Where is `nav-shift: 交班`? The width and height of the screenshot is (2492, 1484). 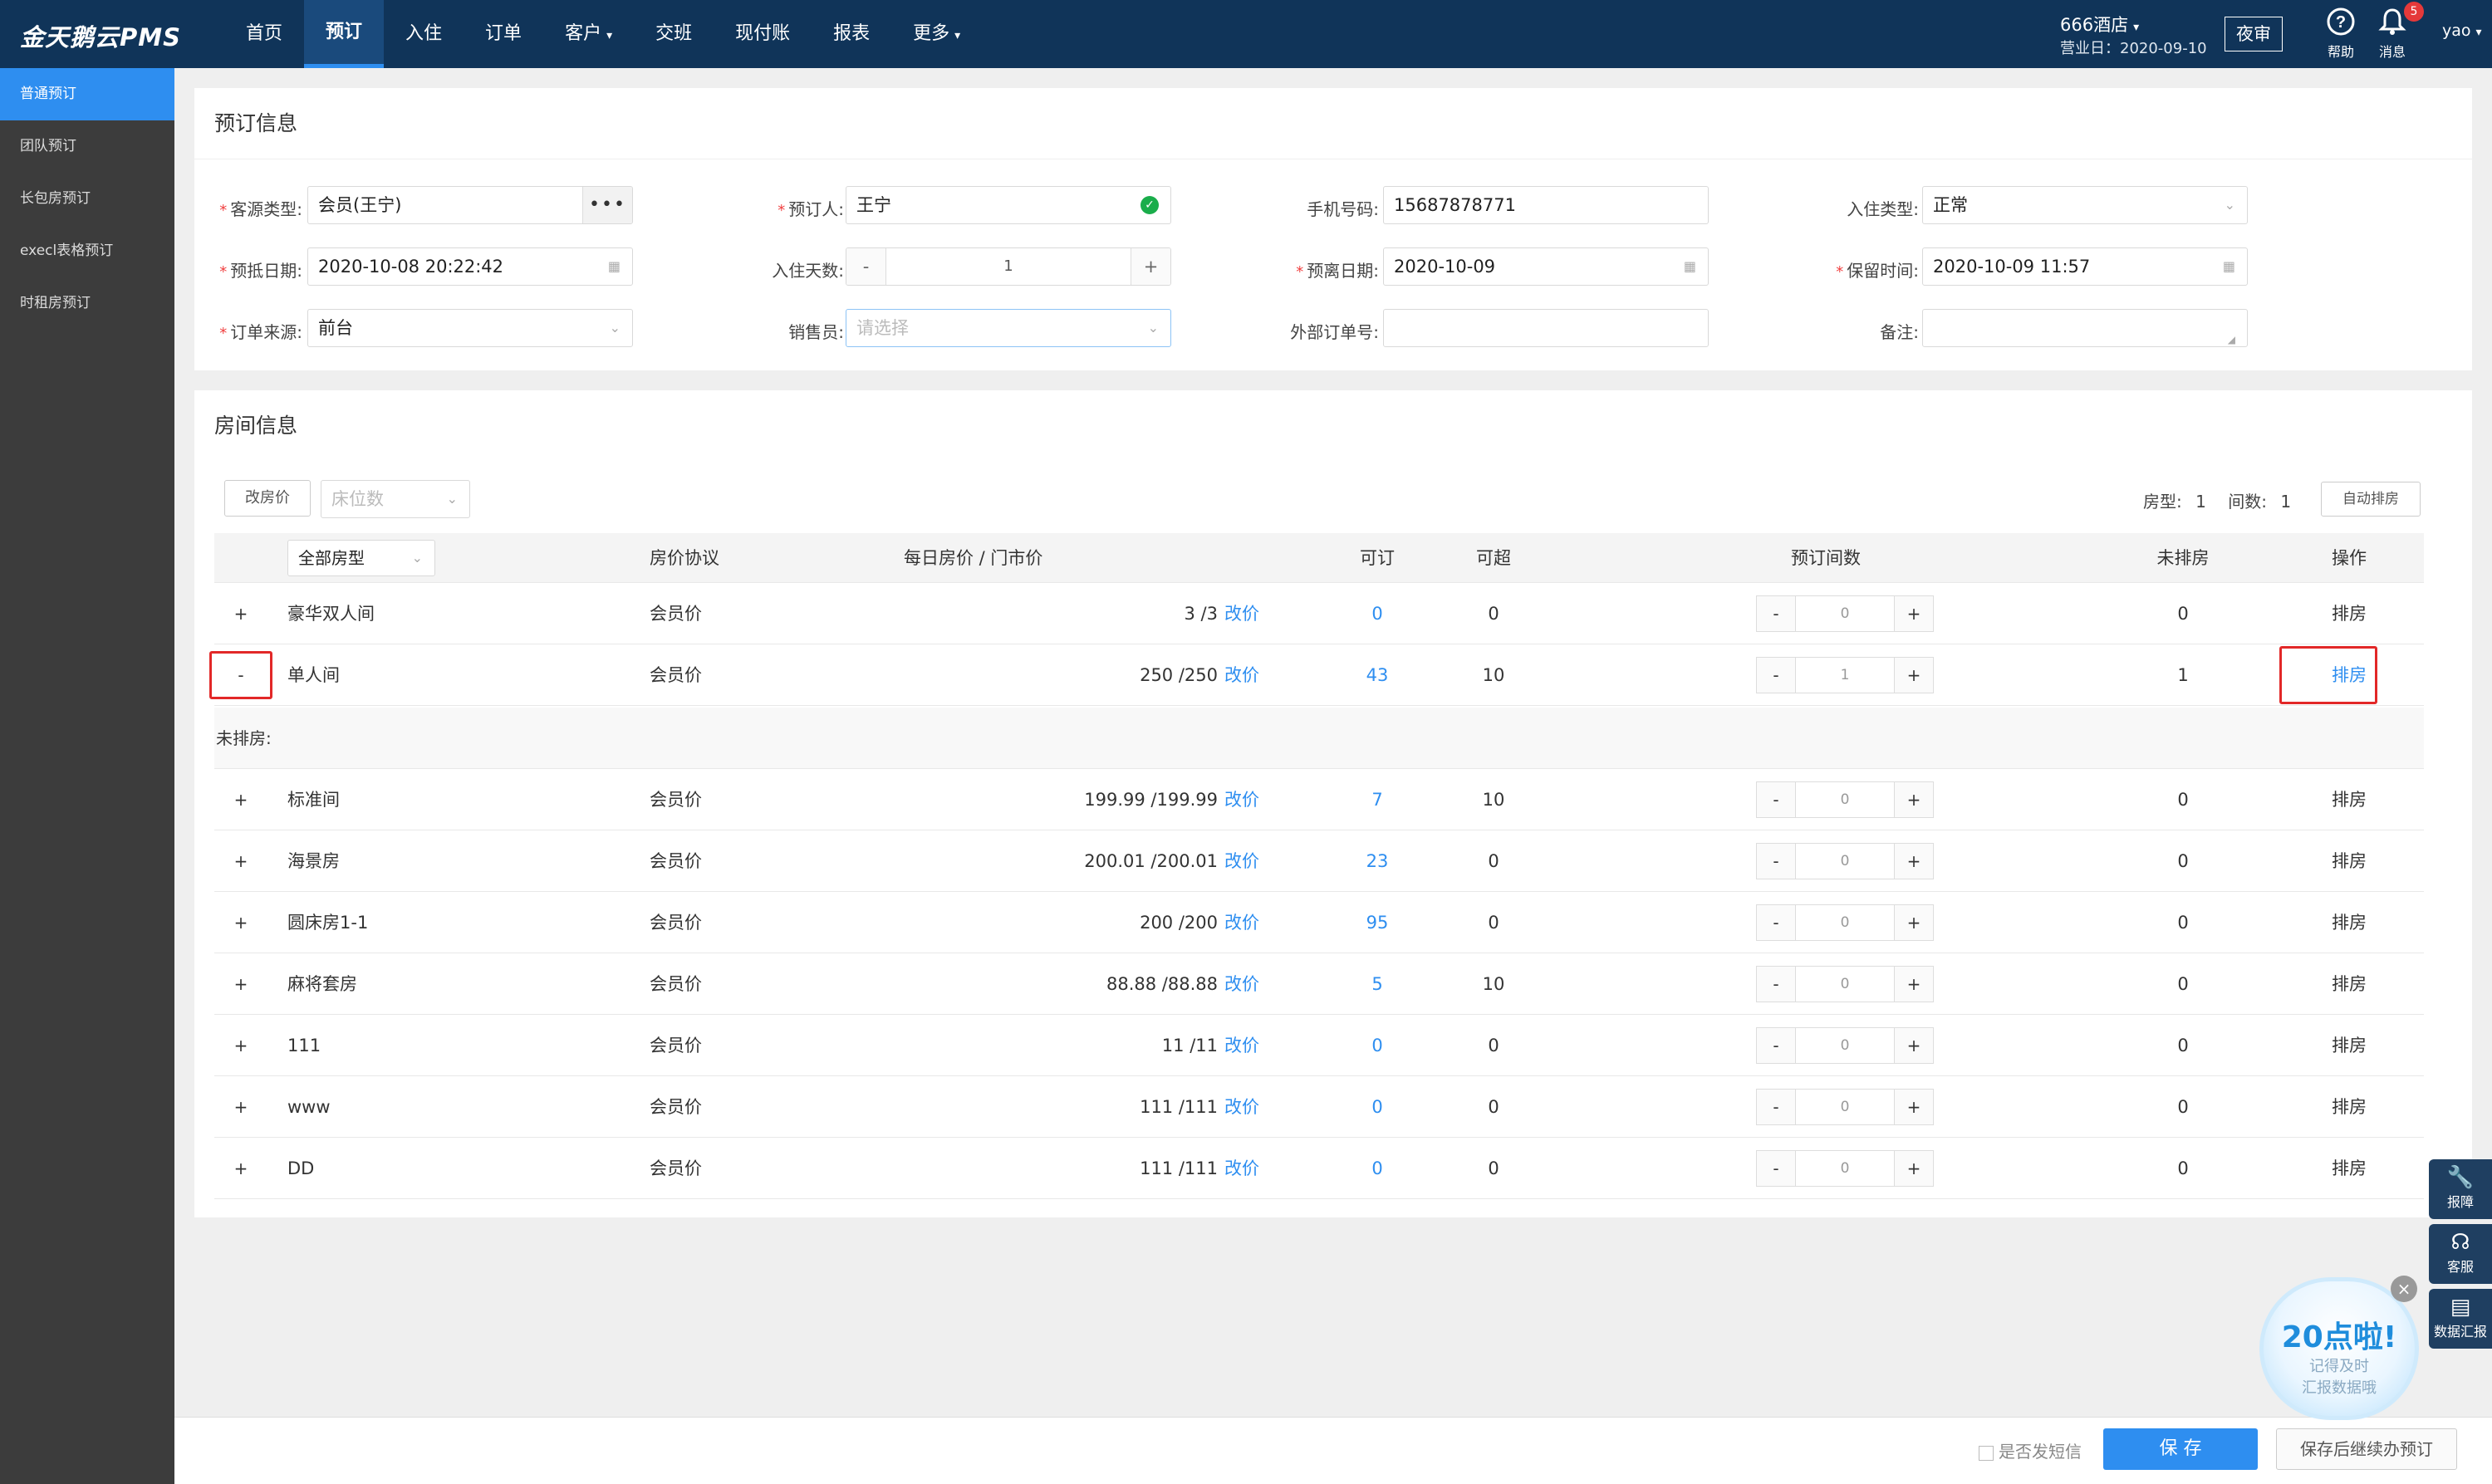 nav-shift: 交班 is located at coordinates (674, 33).